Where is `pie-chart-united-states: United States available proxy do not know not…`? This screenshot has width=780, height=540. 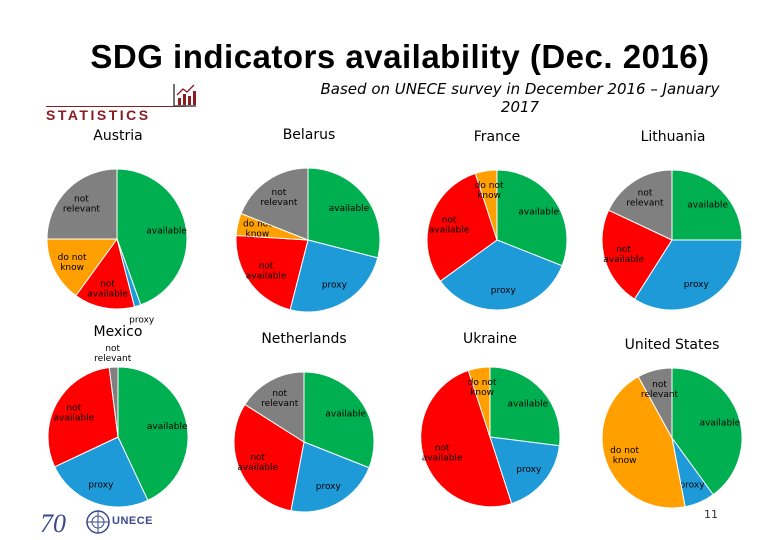
pie-chart-united-states: United States available proxy do not know not… is located at coordinates (672, 423).